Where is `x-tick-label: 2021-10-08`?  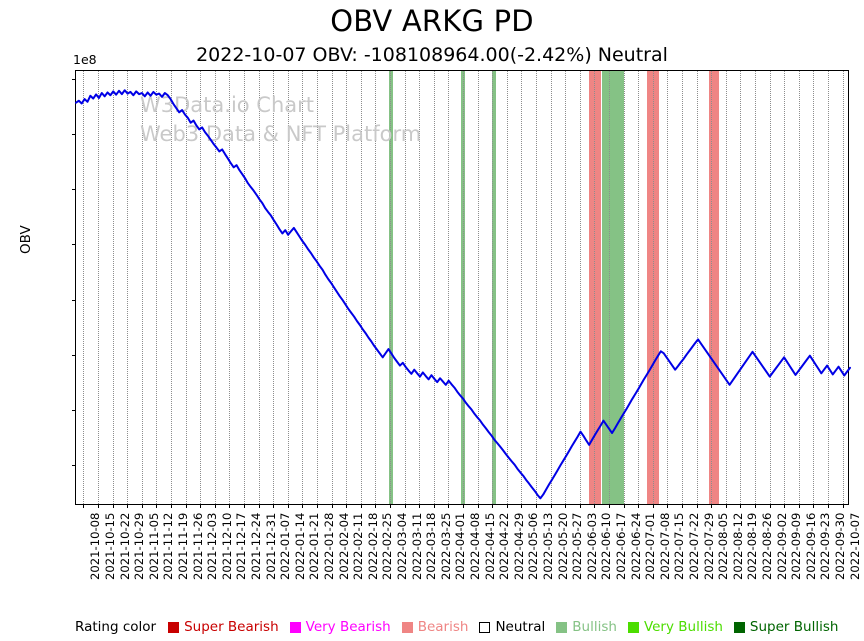 x-tick-label: 2021-10-08 is located at coordinates (95, 546).